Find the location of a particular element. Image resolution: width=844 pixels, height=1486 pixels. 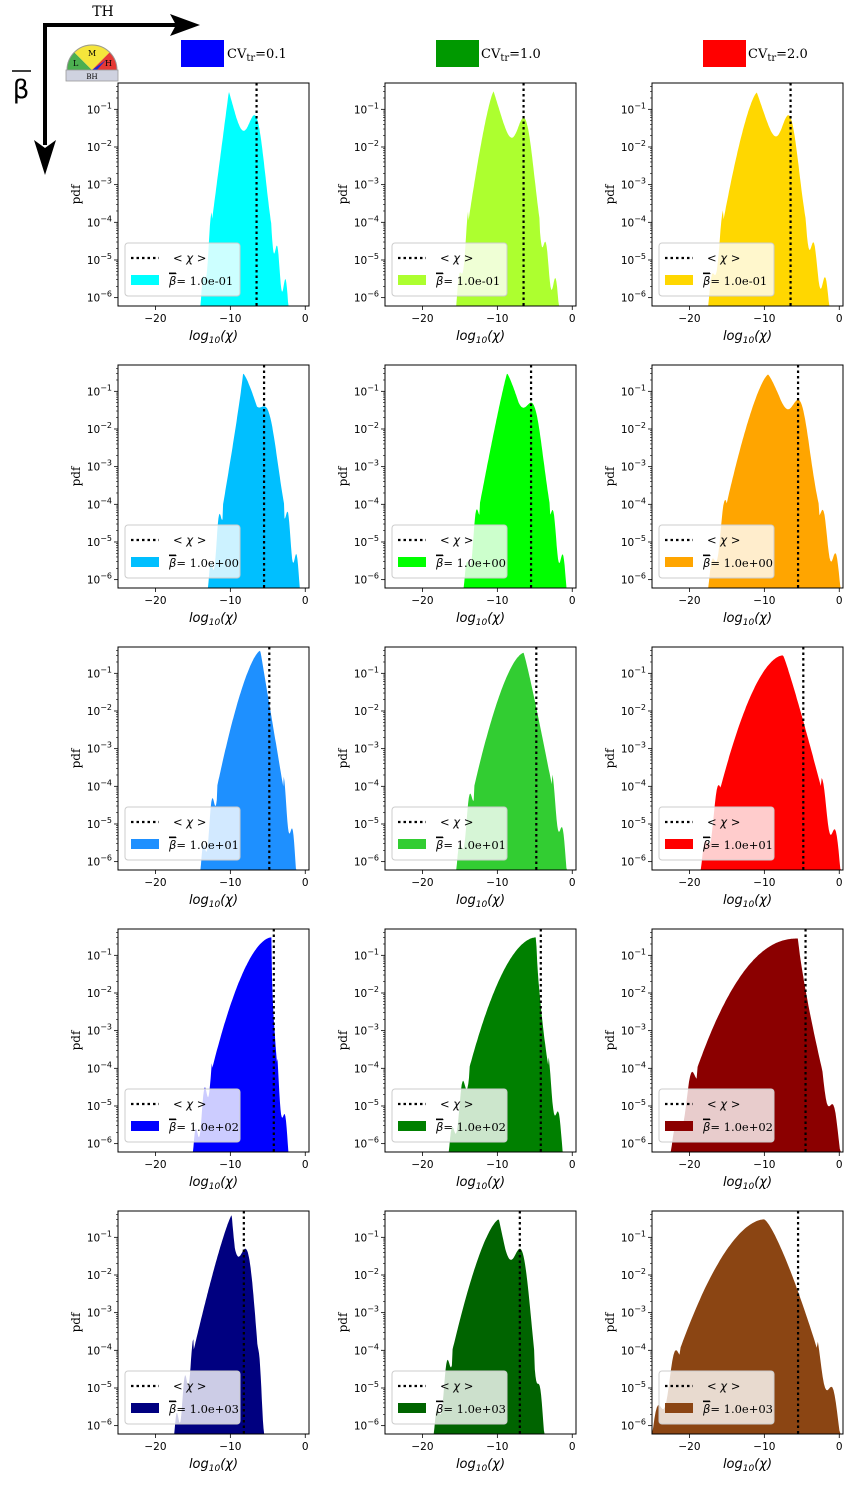

legend-beta-label: β= 1.0e+03 is located at coordinates (203, 1409).